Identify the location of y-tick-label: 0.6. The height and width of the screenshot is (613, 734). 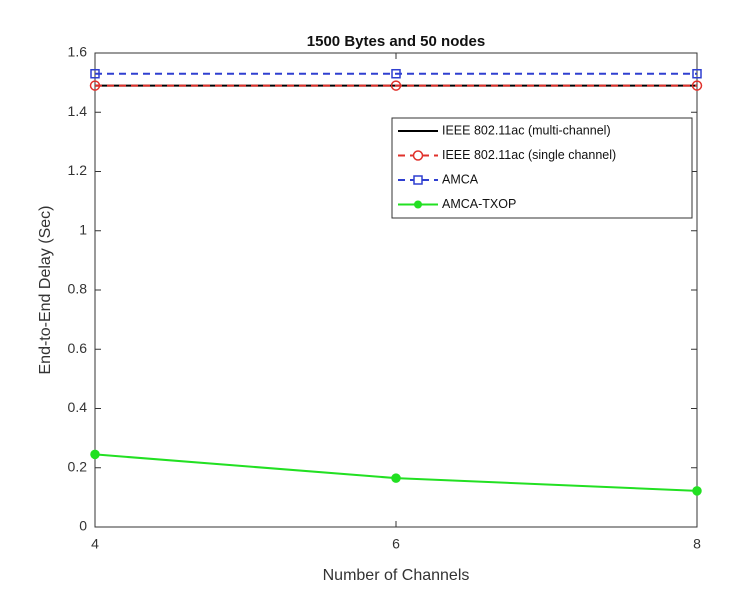
(78, 348).